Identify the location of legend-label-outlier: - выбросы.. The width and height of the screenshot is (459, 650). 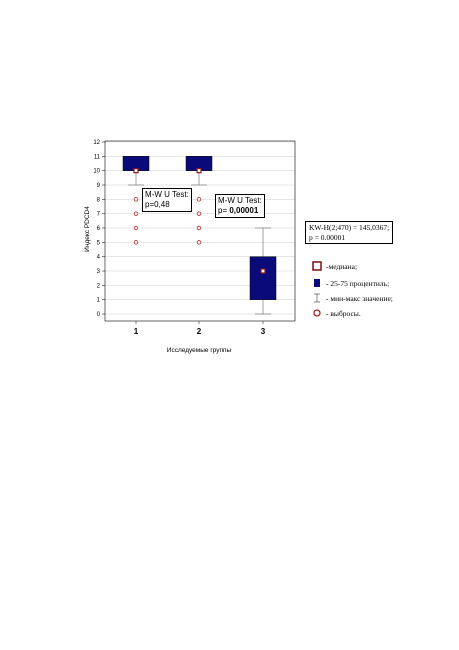
(343, 313).